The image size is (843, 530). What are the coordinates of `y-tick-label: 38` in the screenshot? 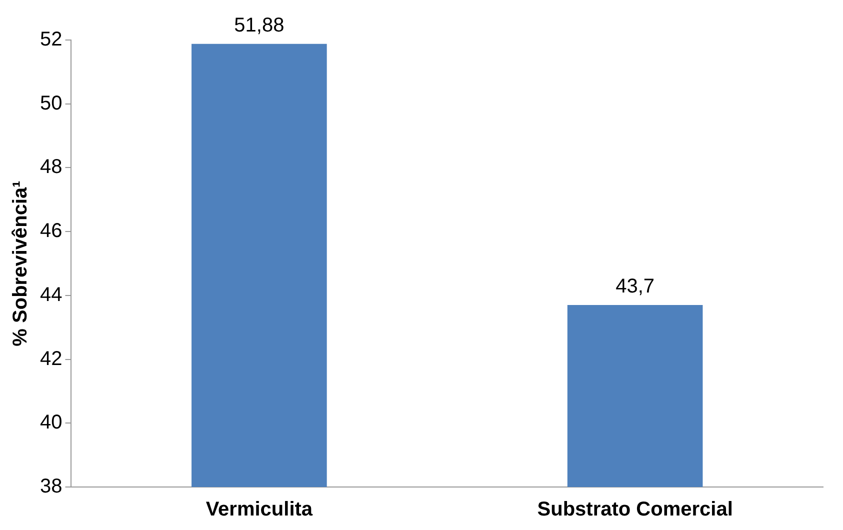 It's located at (51, 487).